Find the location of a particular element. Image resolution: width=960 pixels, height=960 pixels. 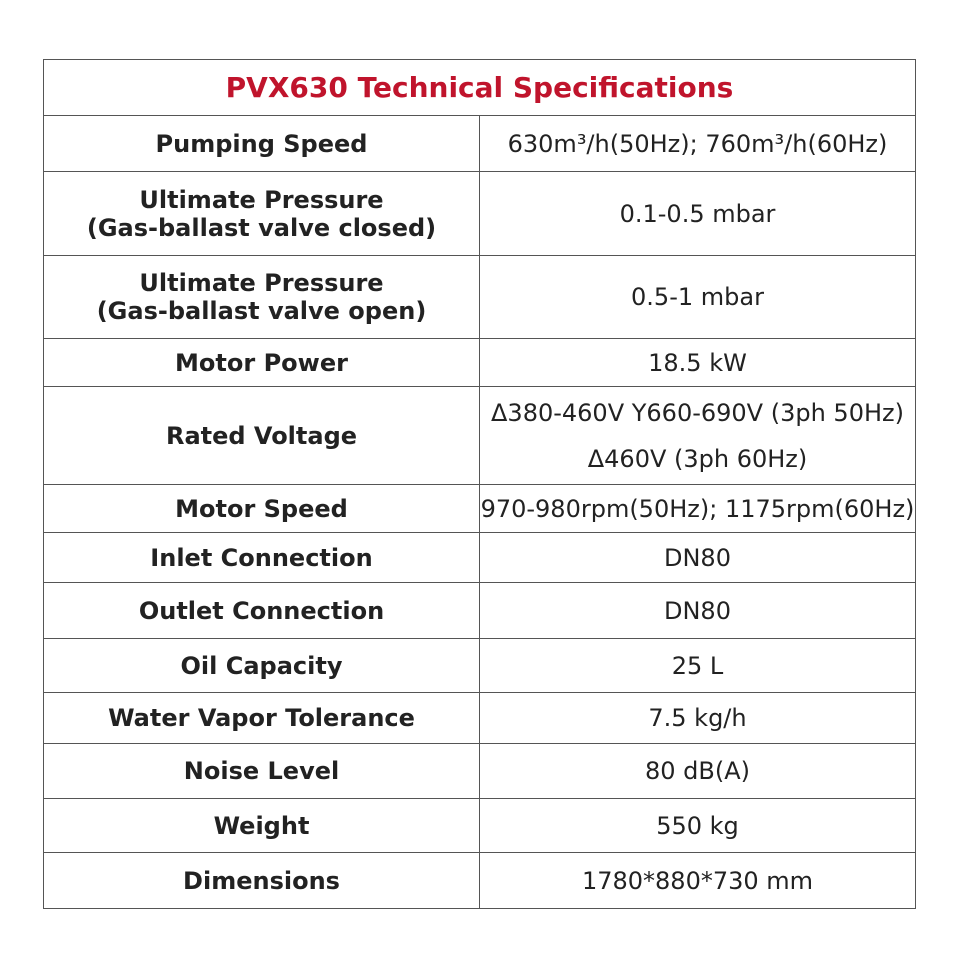

spec-label: Rated Voltage is located at coordinates (261, 435).